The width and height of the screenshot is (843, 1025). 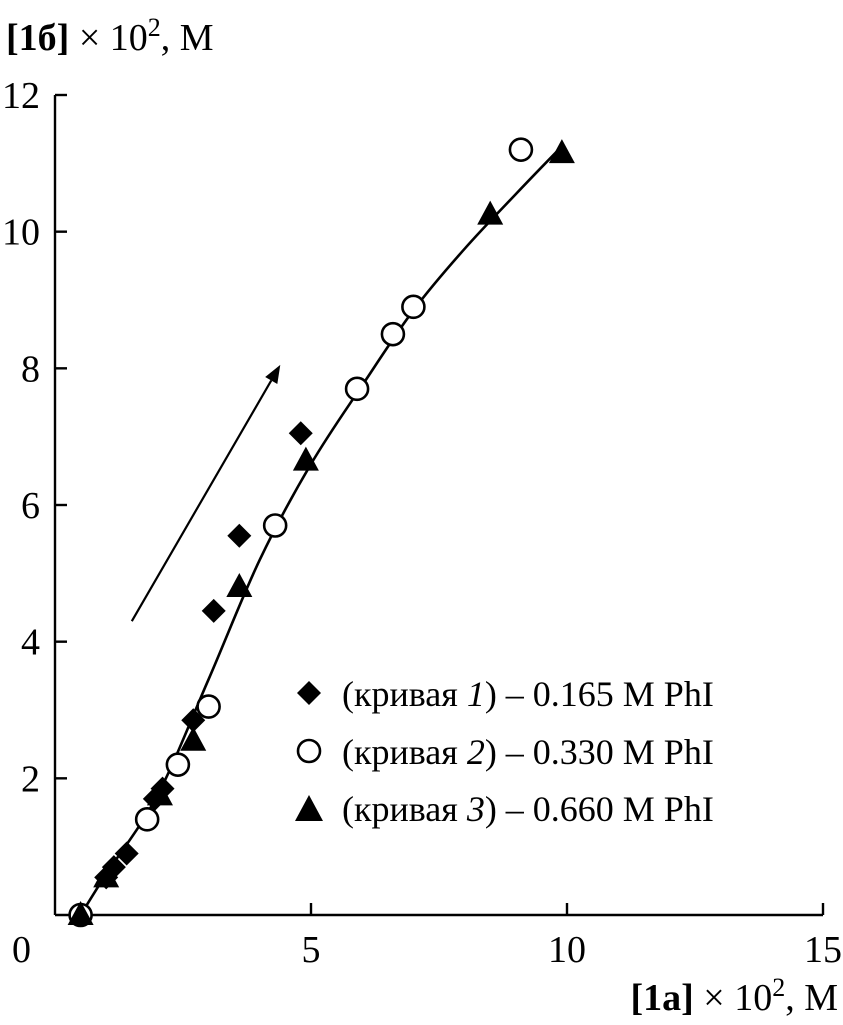 What do you see at coordinates (811, 998) in the screenshot?
I see `x-axis-label-unit: , M` at bounding box center [811, 998].